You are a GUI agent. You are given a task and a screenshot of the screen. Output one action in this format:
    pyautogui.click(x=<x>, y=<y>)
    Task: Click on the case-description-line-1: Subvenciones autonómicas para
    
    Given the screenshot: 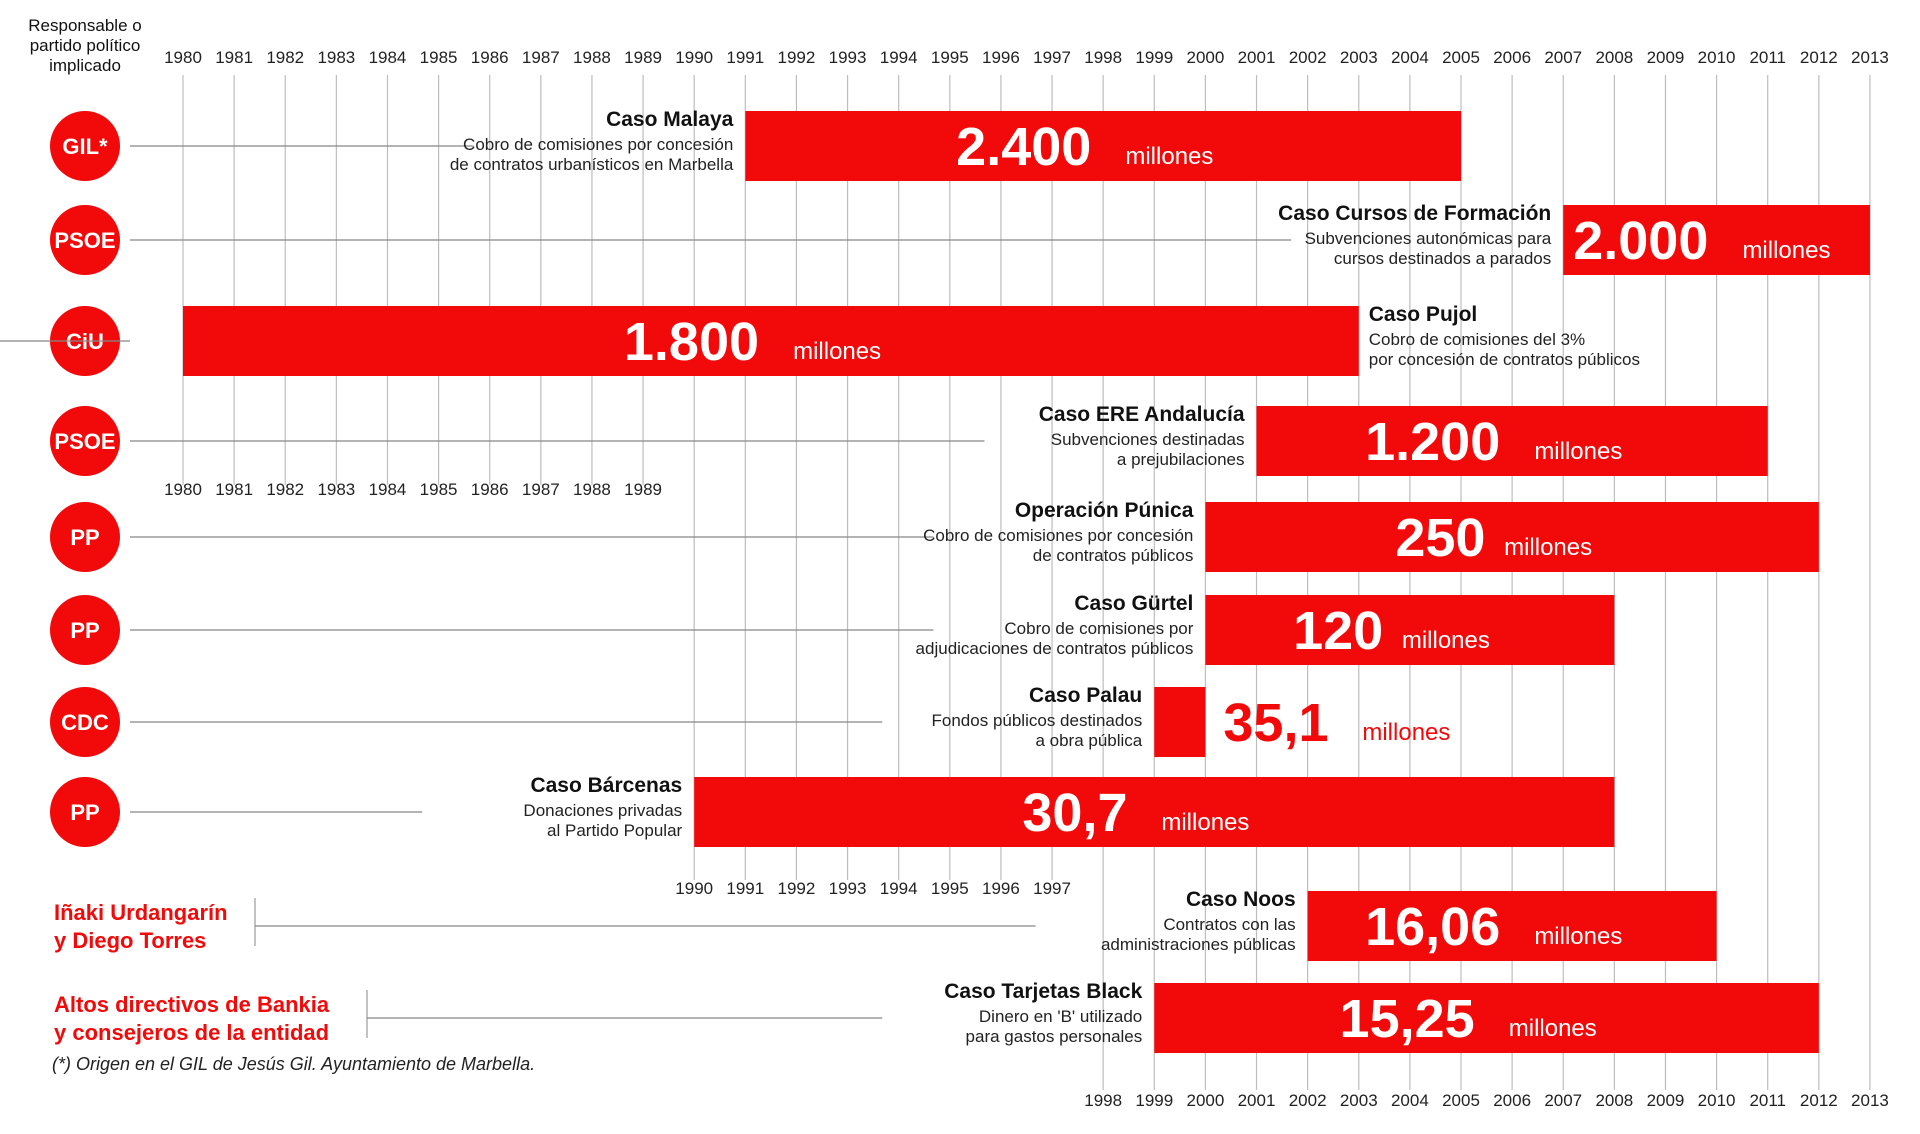 What is the action you would take?
    pyautogui.click(x=1428, y=238)
    